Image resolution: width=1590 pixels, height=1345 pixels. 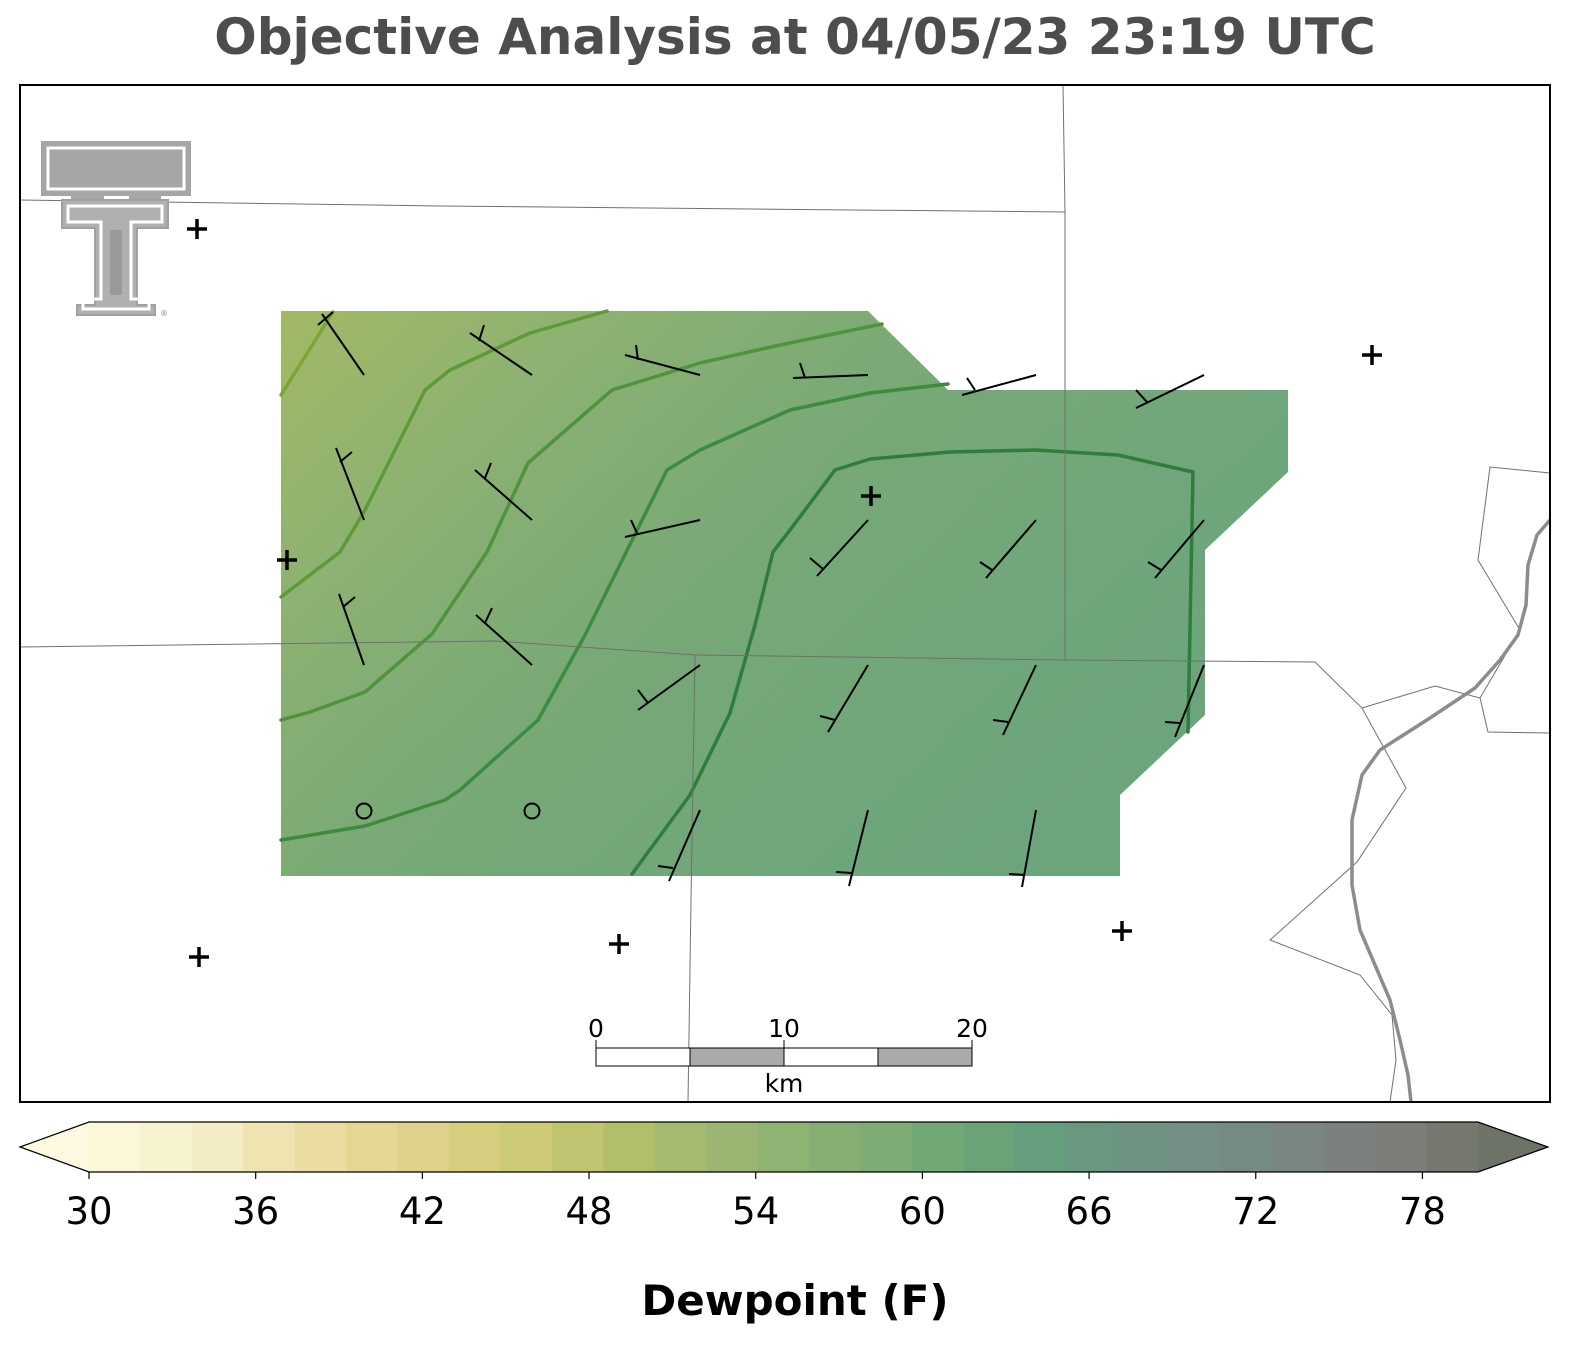 What do you see at coordinates (1089, 1211) in the screenshot?
I see `colorbar-tick-label: 66` at bounding box center [1089, 1211].